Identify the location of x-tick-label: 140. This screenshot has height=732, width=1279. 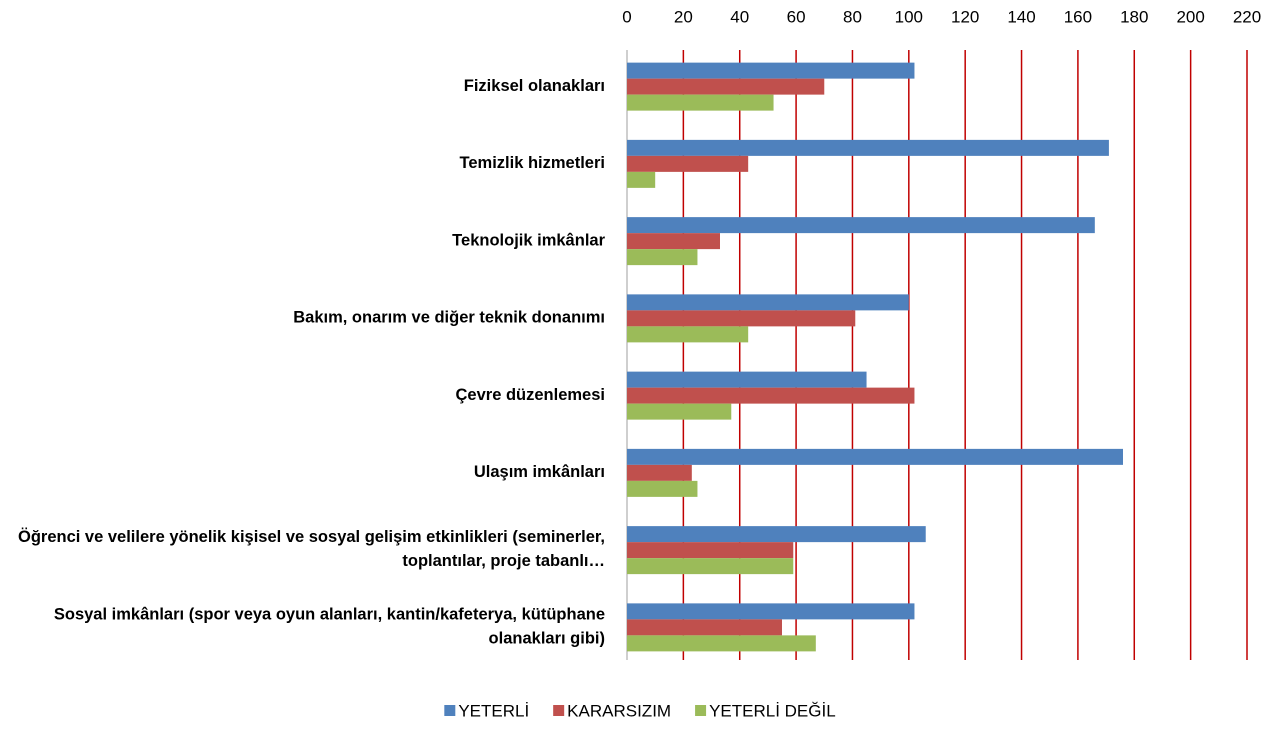
(1021, 16).